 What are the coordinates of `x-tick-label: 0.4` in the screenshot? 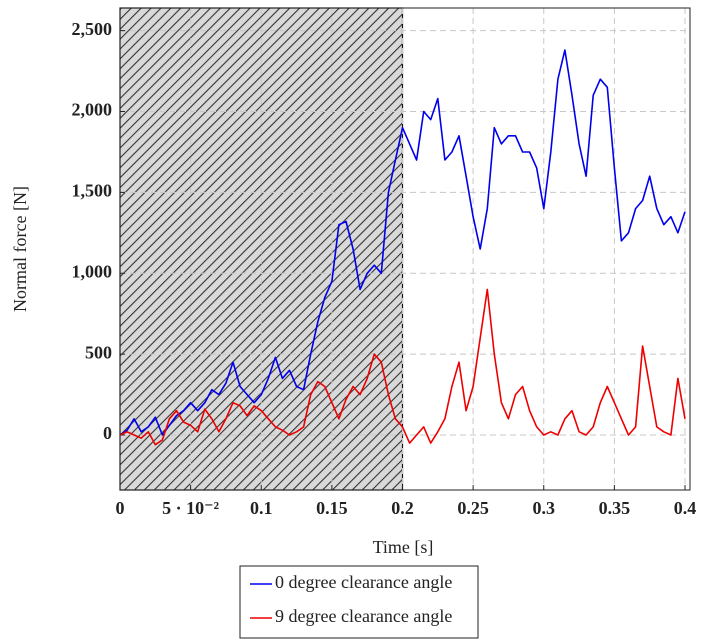 It's located at (685, 508).